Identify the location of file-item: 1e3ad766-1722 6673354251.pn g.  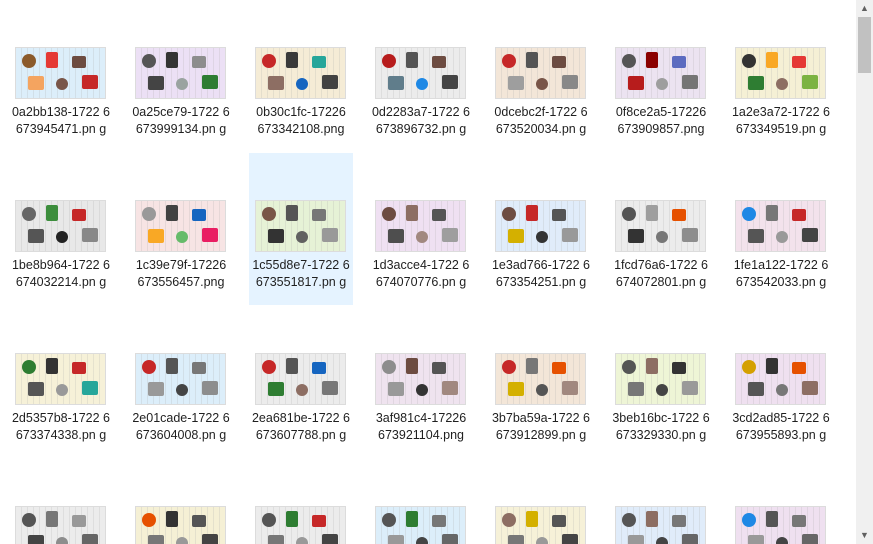
(541, 229).